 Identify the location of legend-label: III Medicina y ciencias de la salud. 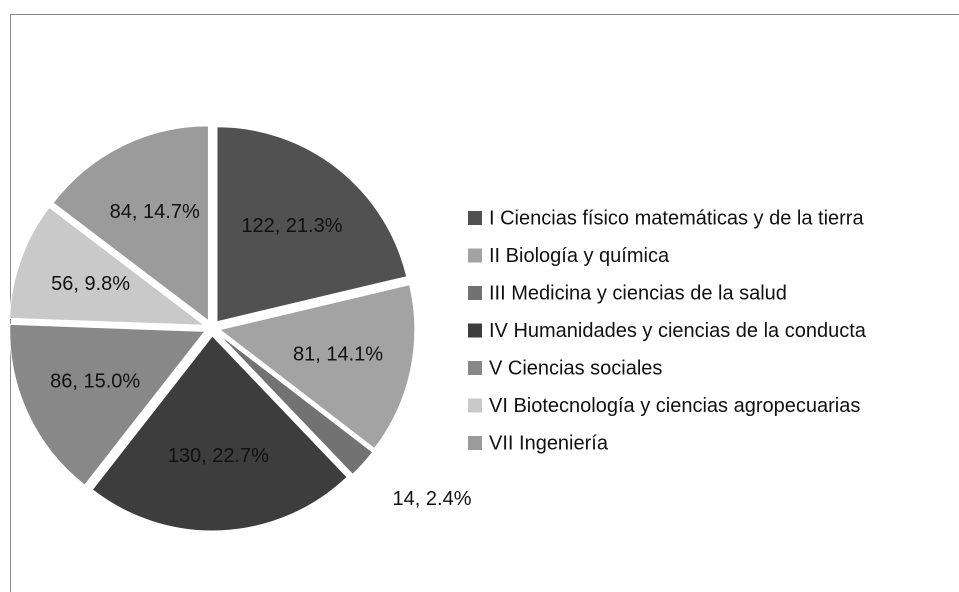
(638, 293).